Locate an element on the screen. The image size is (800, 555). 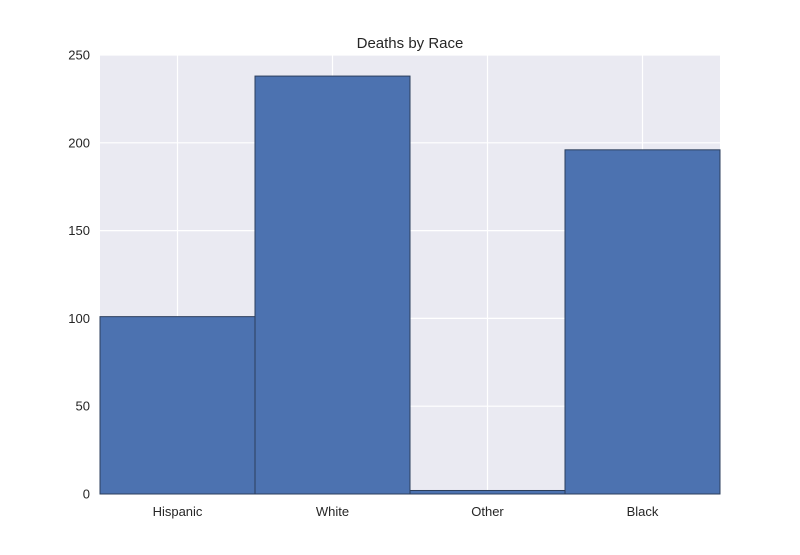
y-tick-label: 0 is located at coordinates (86, 494).